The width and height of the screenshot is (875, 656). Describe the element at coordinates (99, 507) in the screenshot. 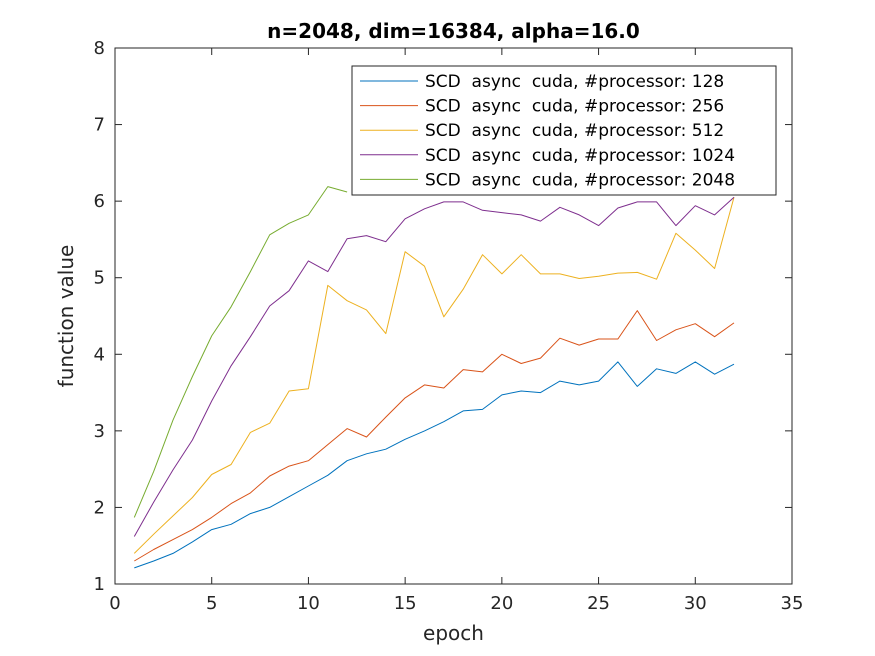

I see `y-tick-label: 2` at that location.